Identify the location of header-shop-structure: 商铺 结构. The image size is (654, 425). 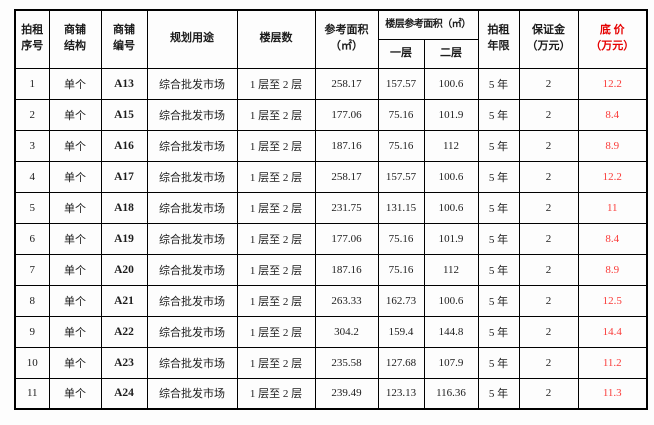
(75, 39).